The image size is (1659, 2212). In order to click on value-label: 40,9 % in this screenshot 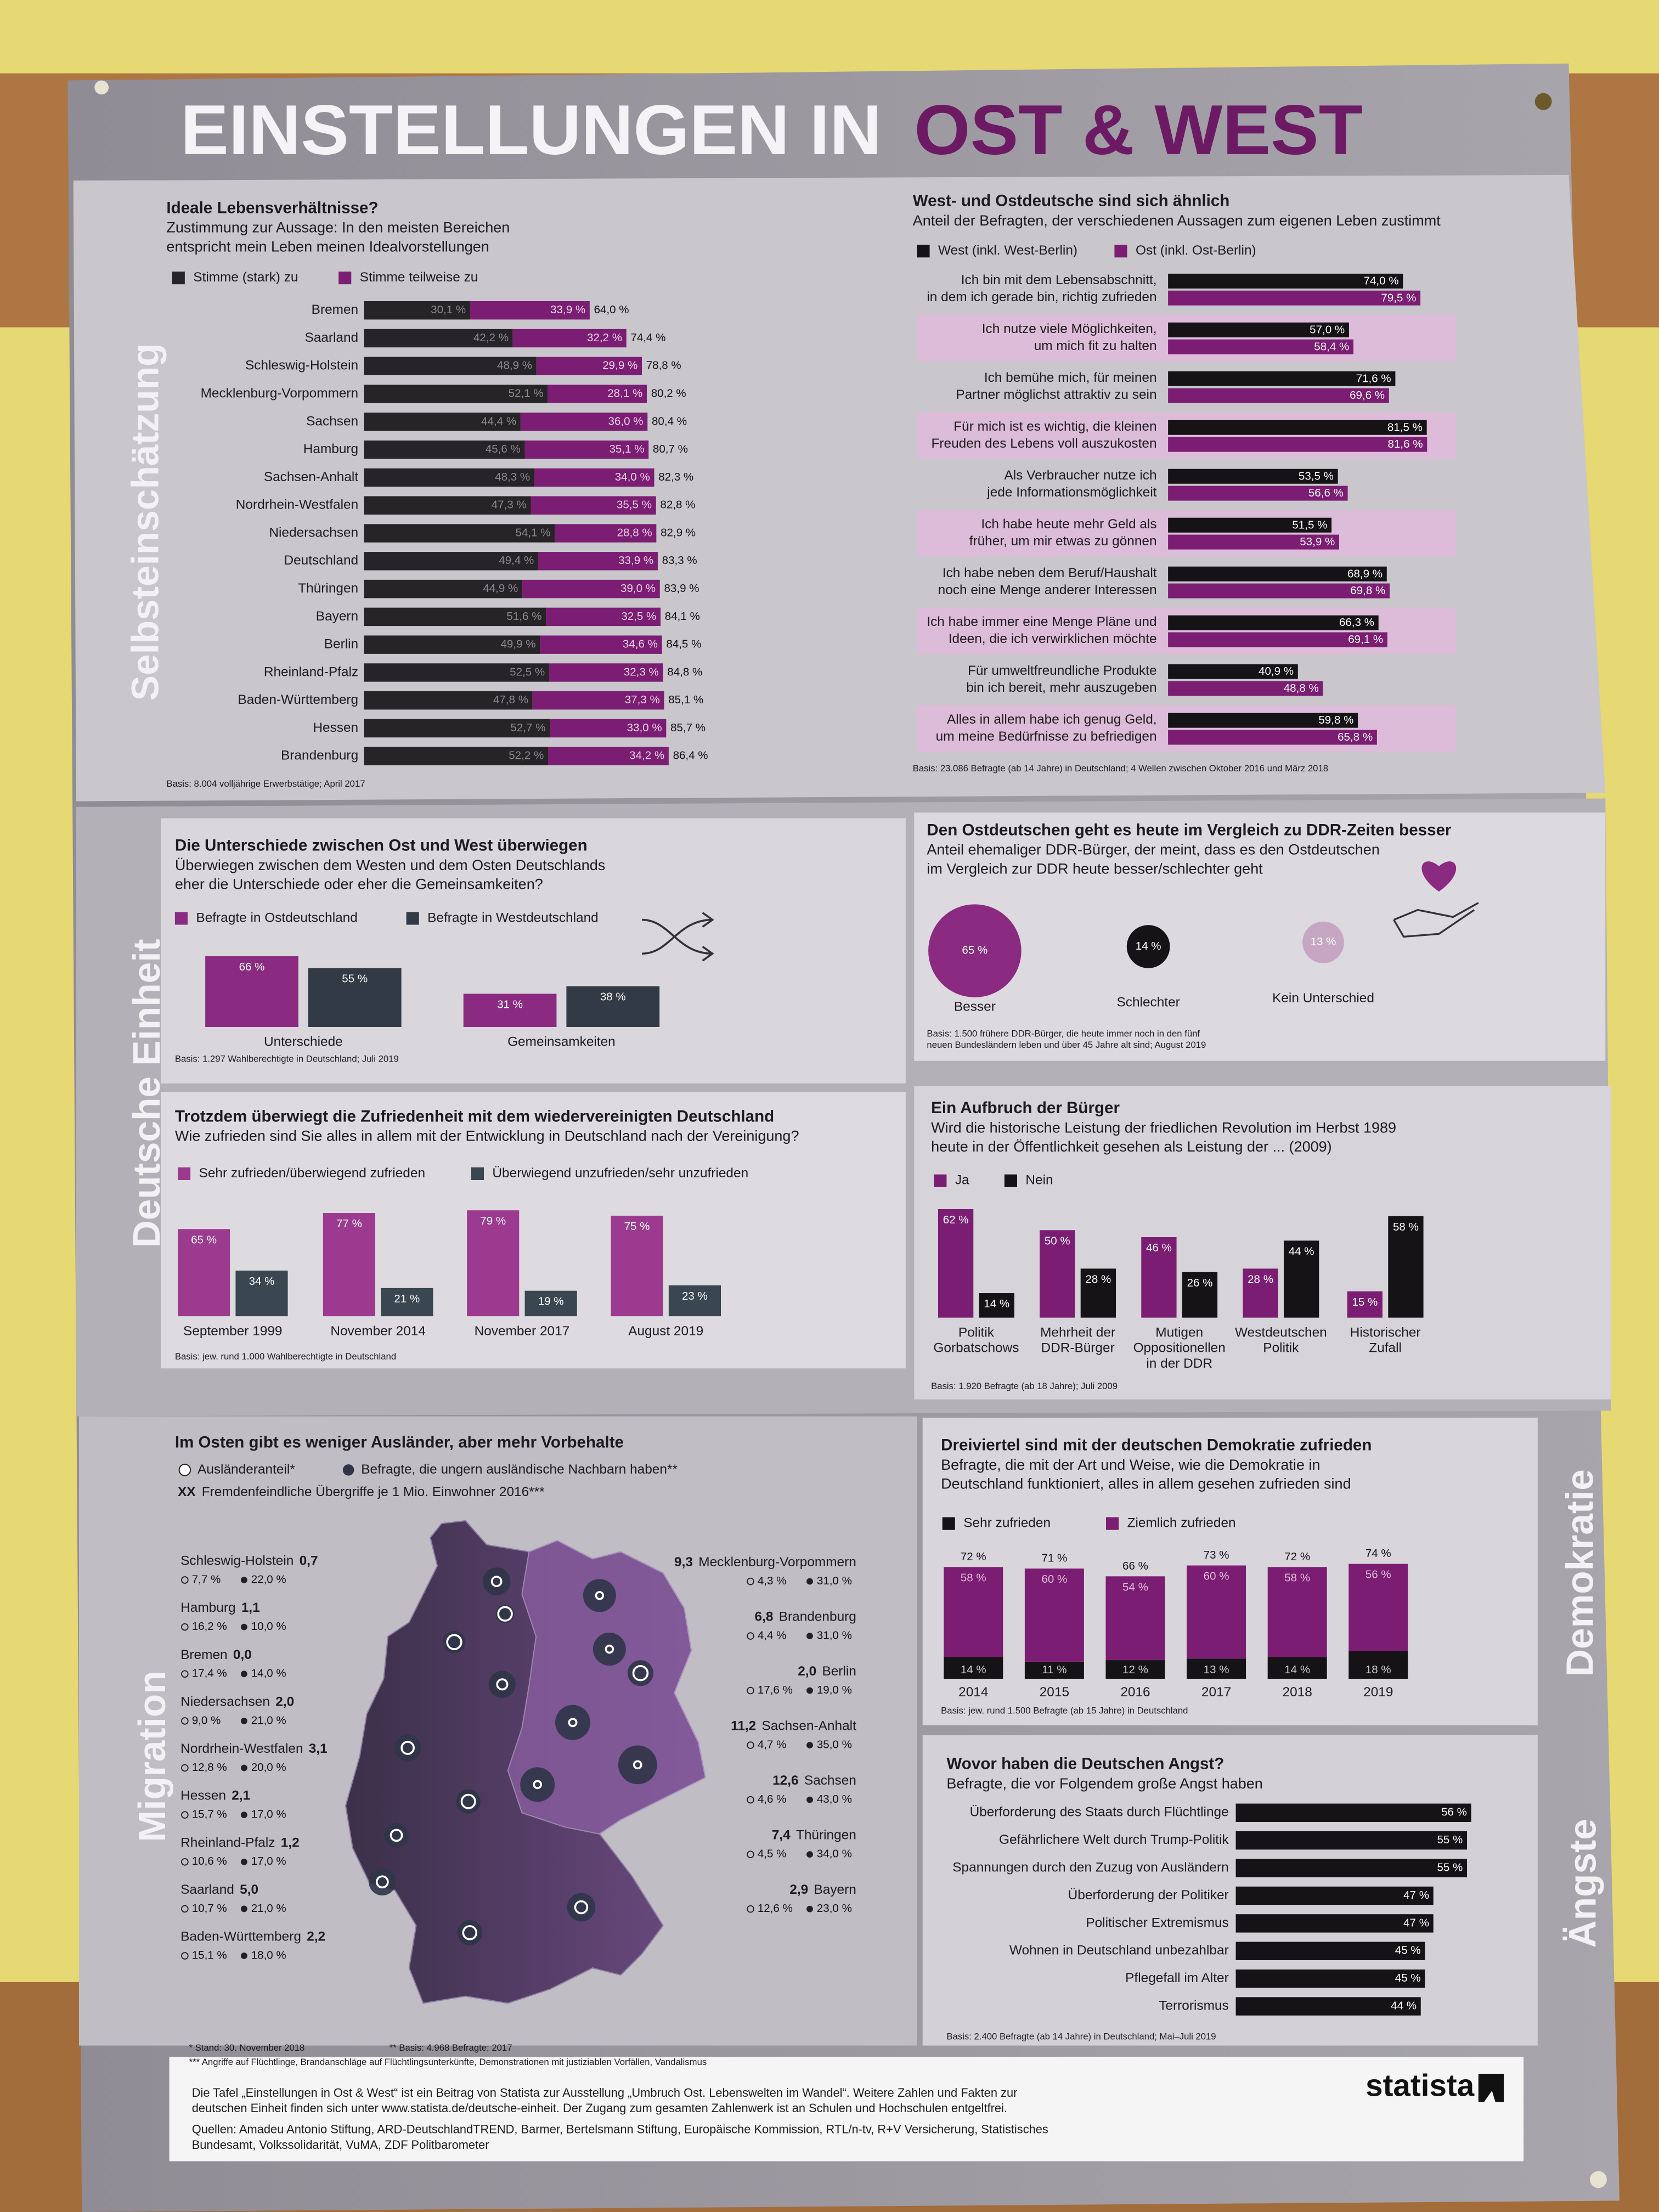, I will do `click(1276, 672)`.